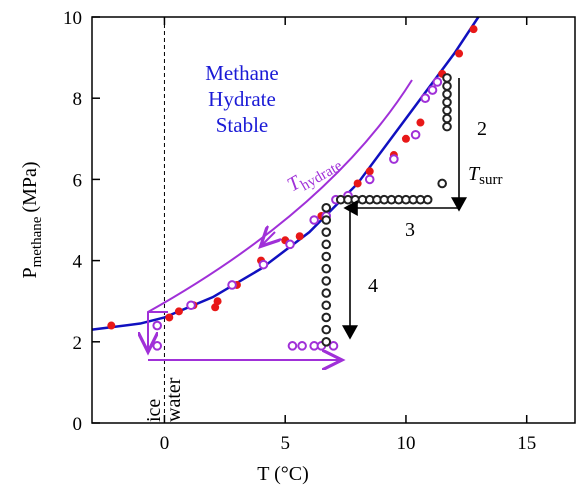 This screenshot has height=495, width=576. I want to click on annotation: 2, so click(482, 129).